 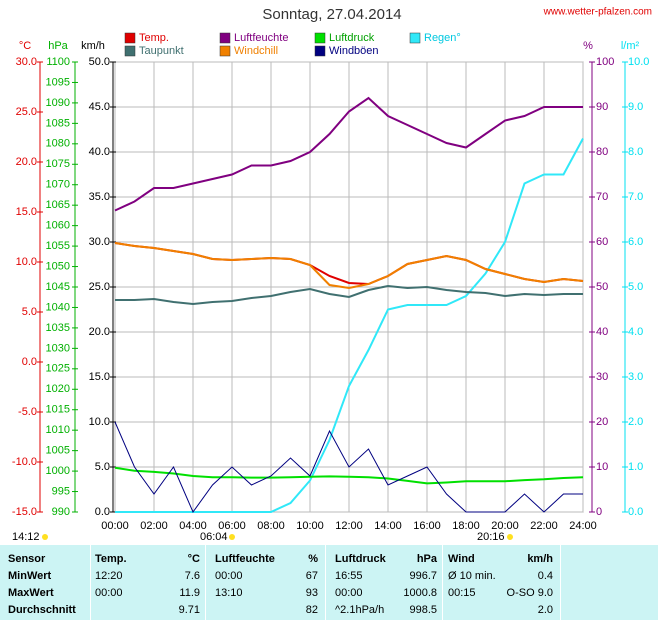 What do you see at coordinates (58, 46) in the screenshot?
I see `axis-unit: hPa` at bounding box center [58, 46].